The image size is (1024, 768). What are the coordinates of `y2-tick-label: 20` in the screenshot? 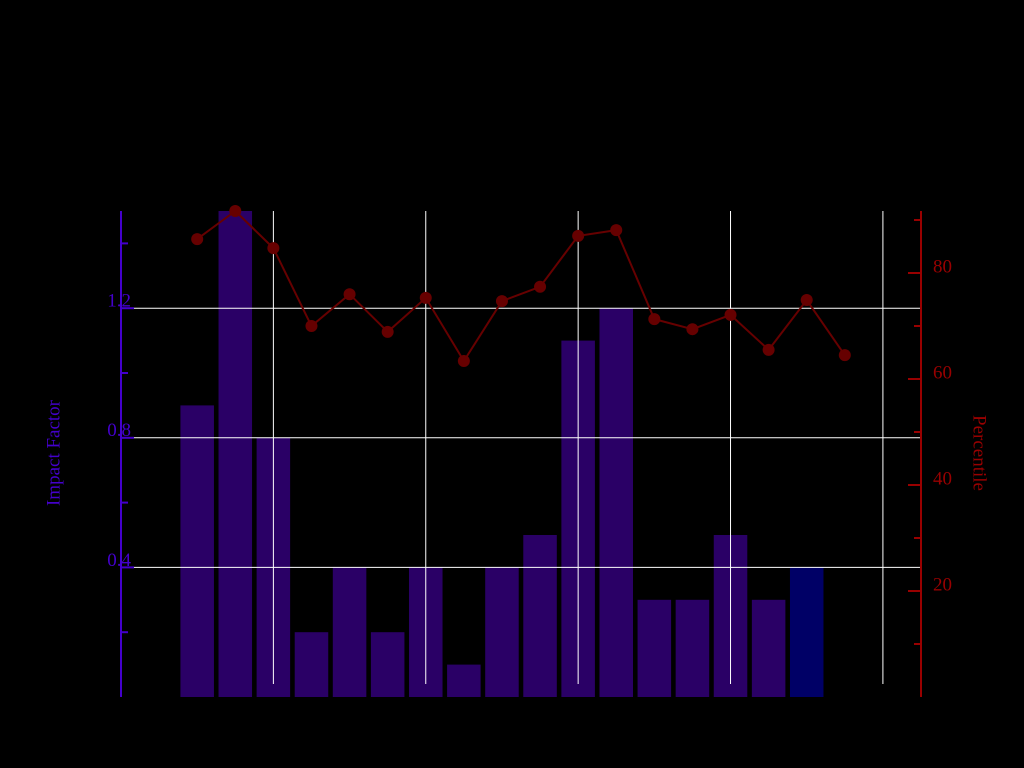 It's located at (942, 584).